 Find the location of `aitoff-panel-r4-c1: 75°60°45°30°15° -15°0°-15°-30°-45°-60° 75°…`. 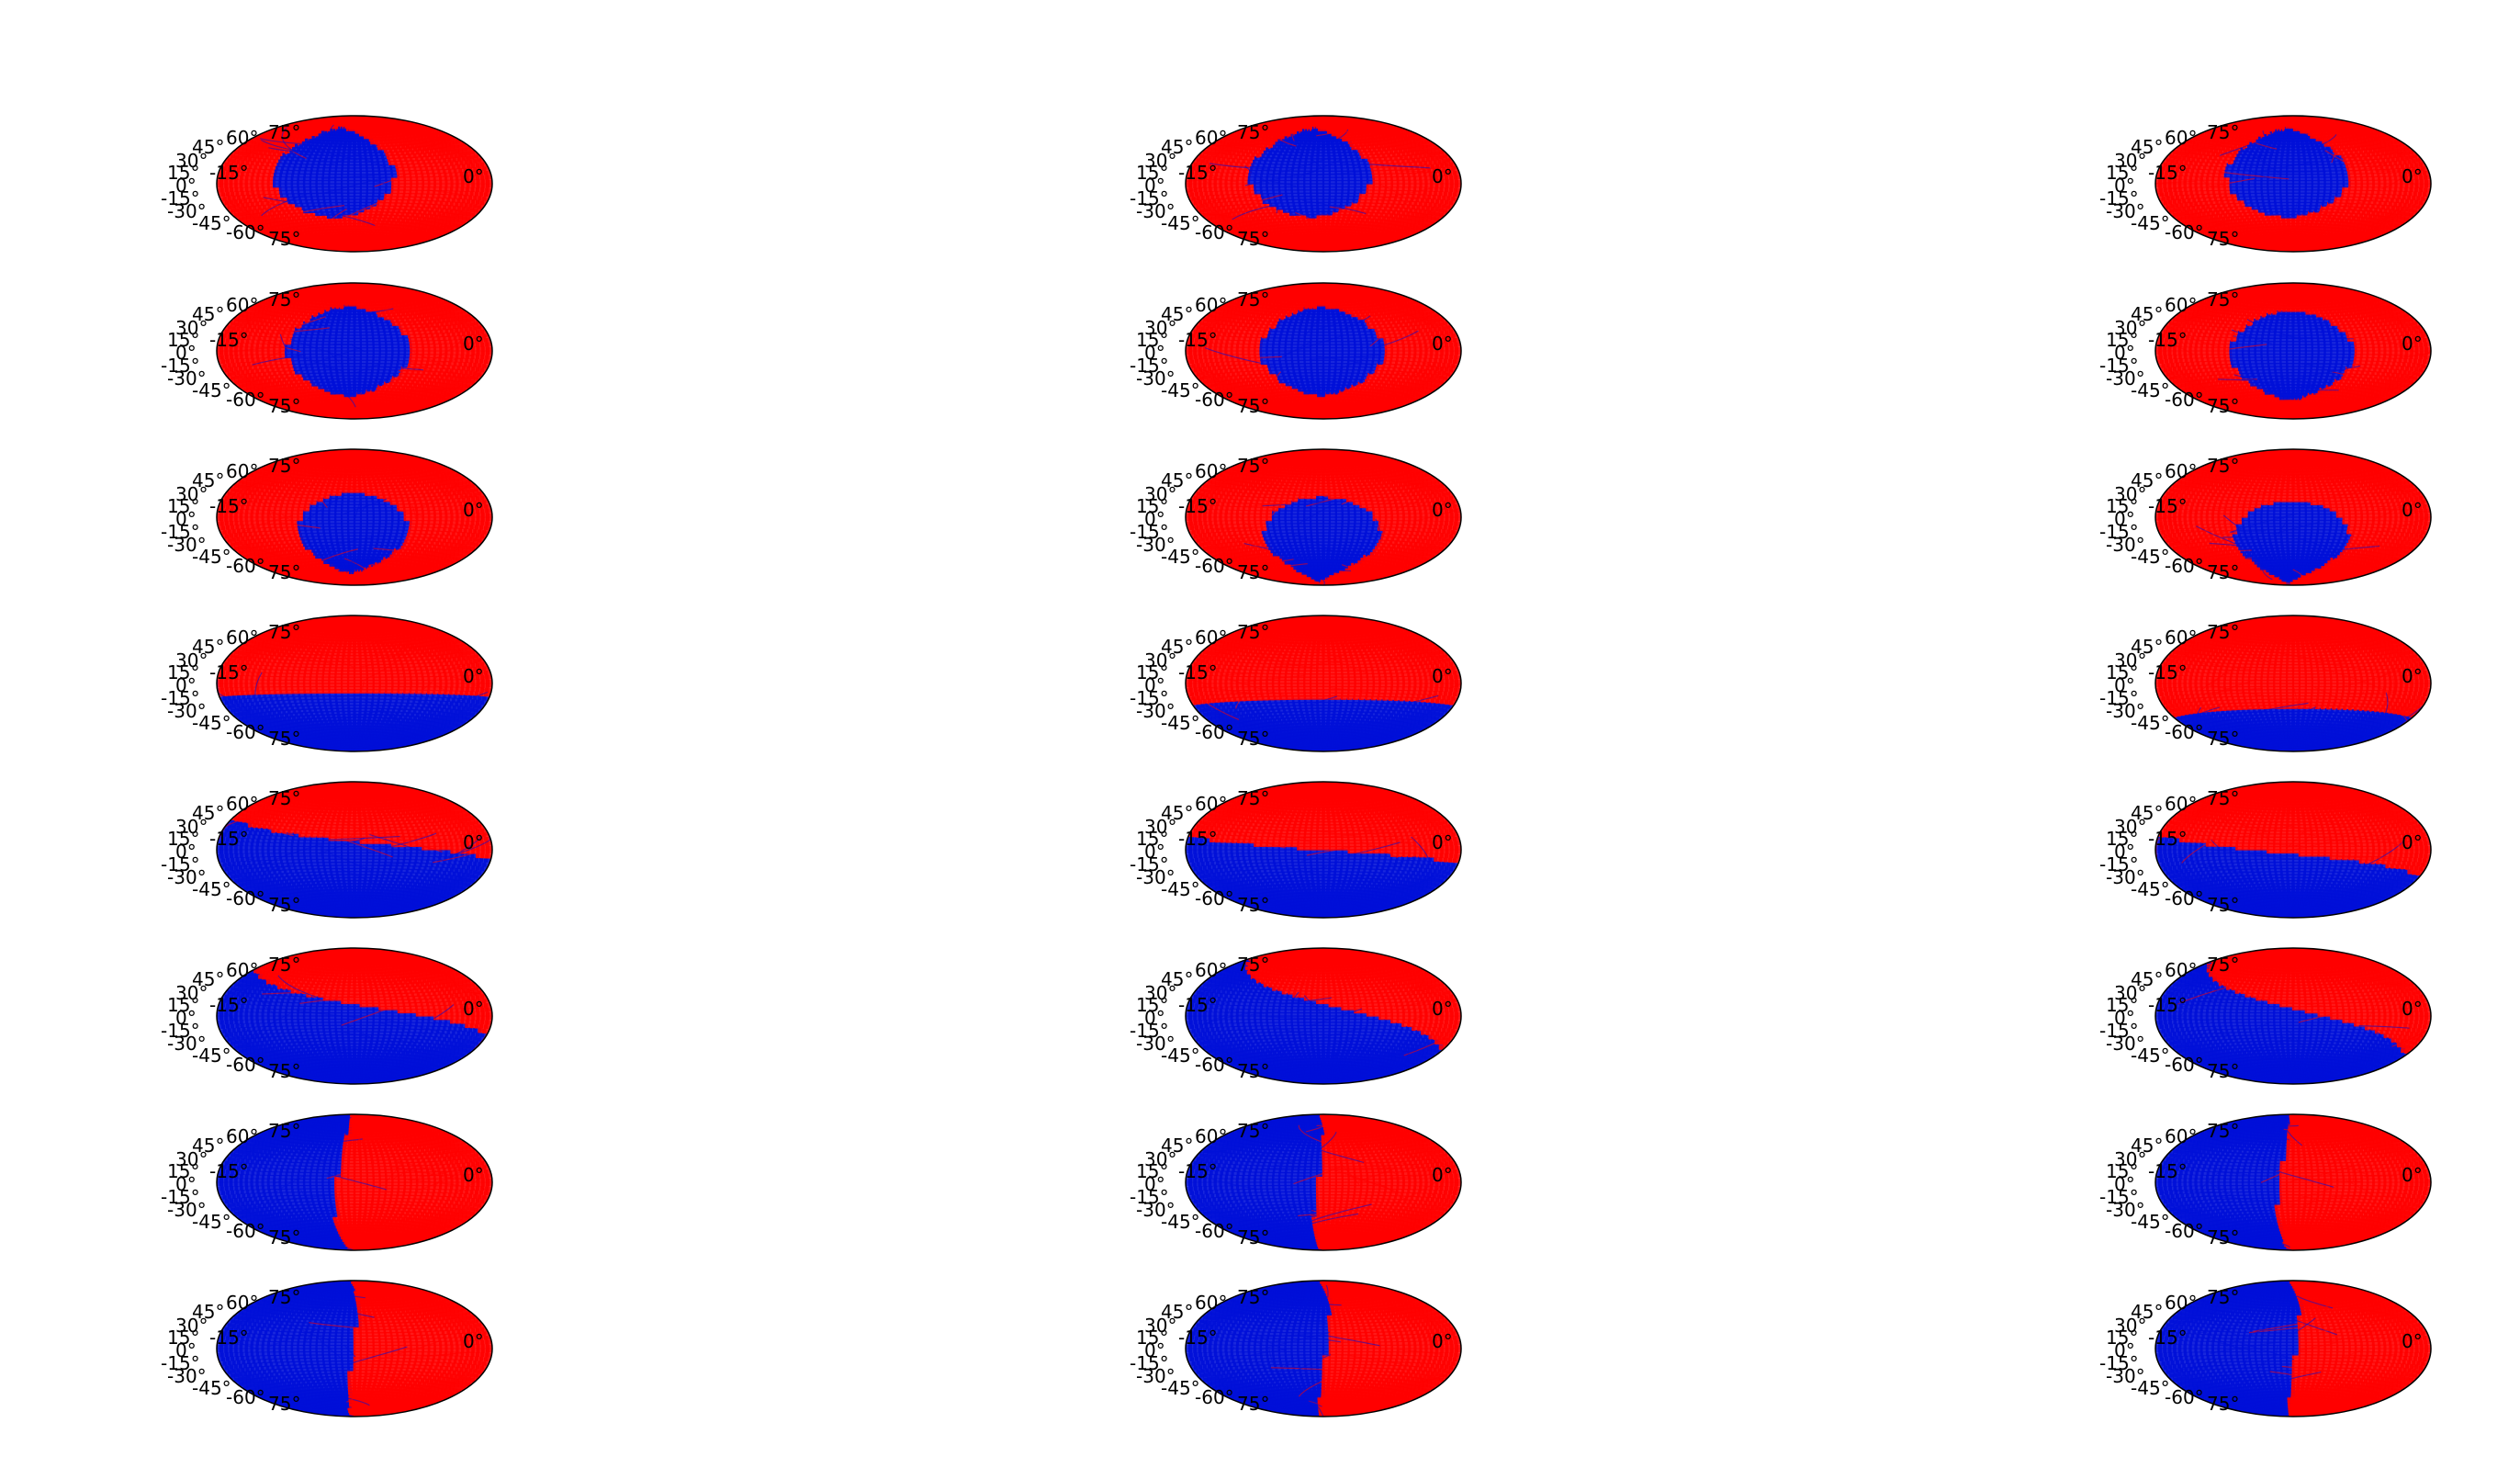

aitoff-panel-r4-c1: 75°60°45°30°15° -15°0°-15°-30°-45°-60° 75°… is located at coordinates (1296, 850).